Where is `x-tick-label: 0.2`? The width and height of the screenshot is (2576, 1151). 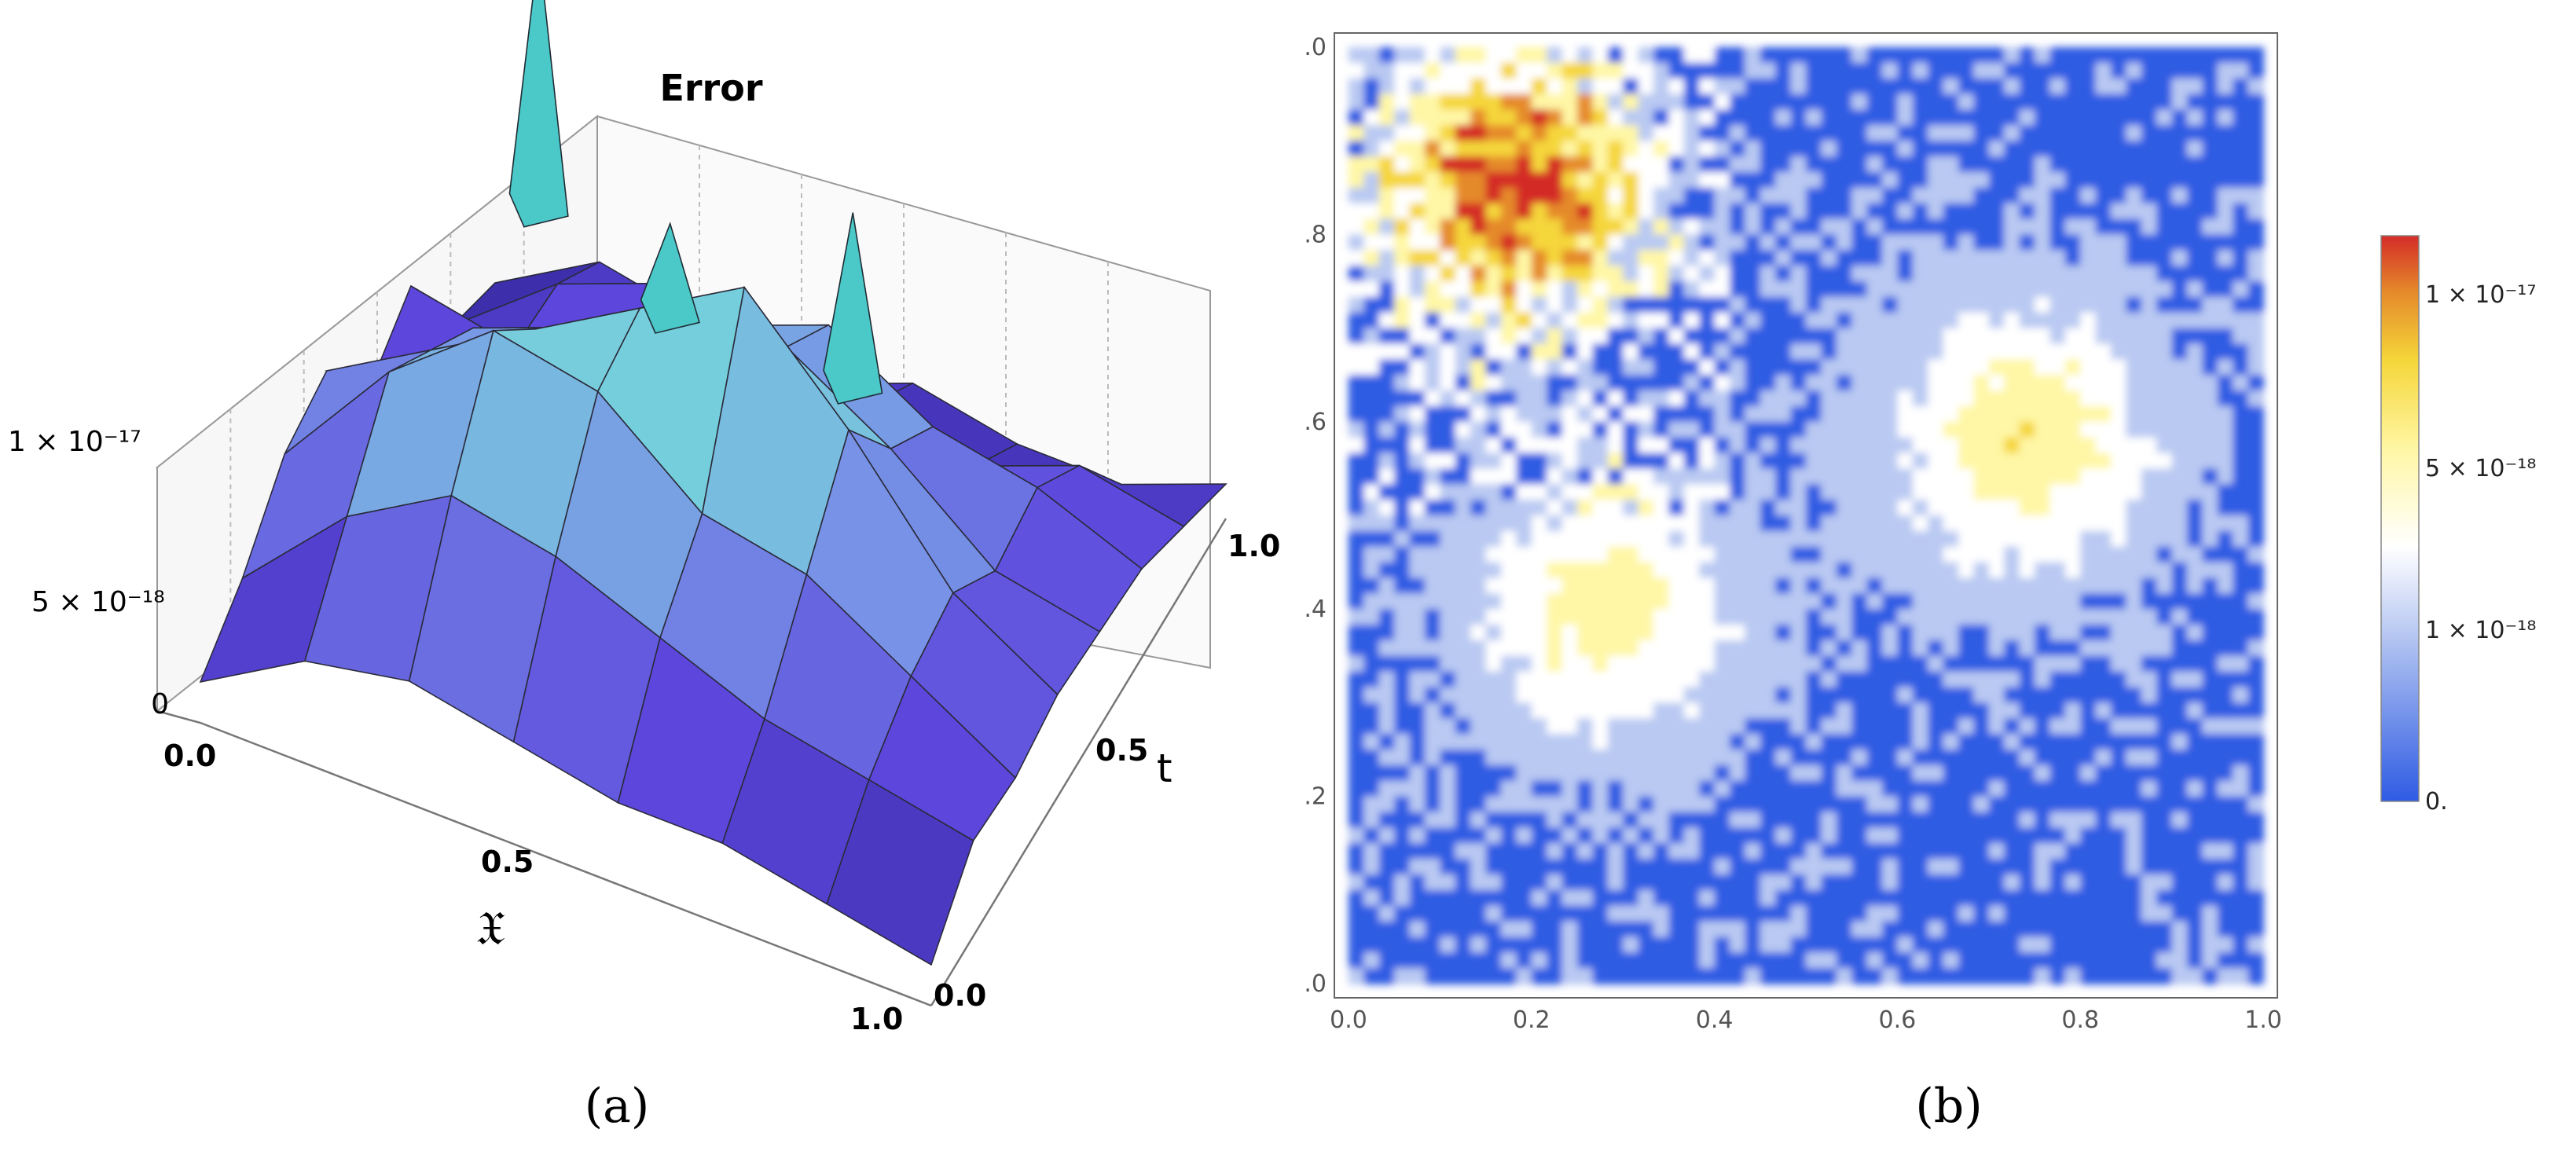 x-tick-label: 0.2 is located at coordinates (1531, 1020).